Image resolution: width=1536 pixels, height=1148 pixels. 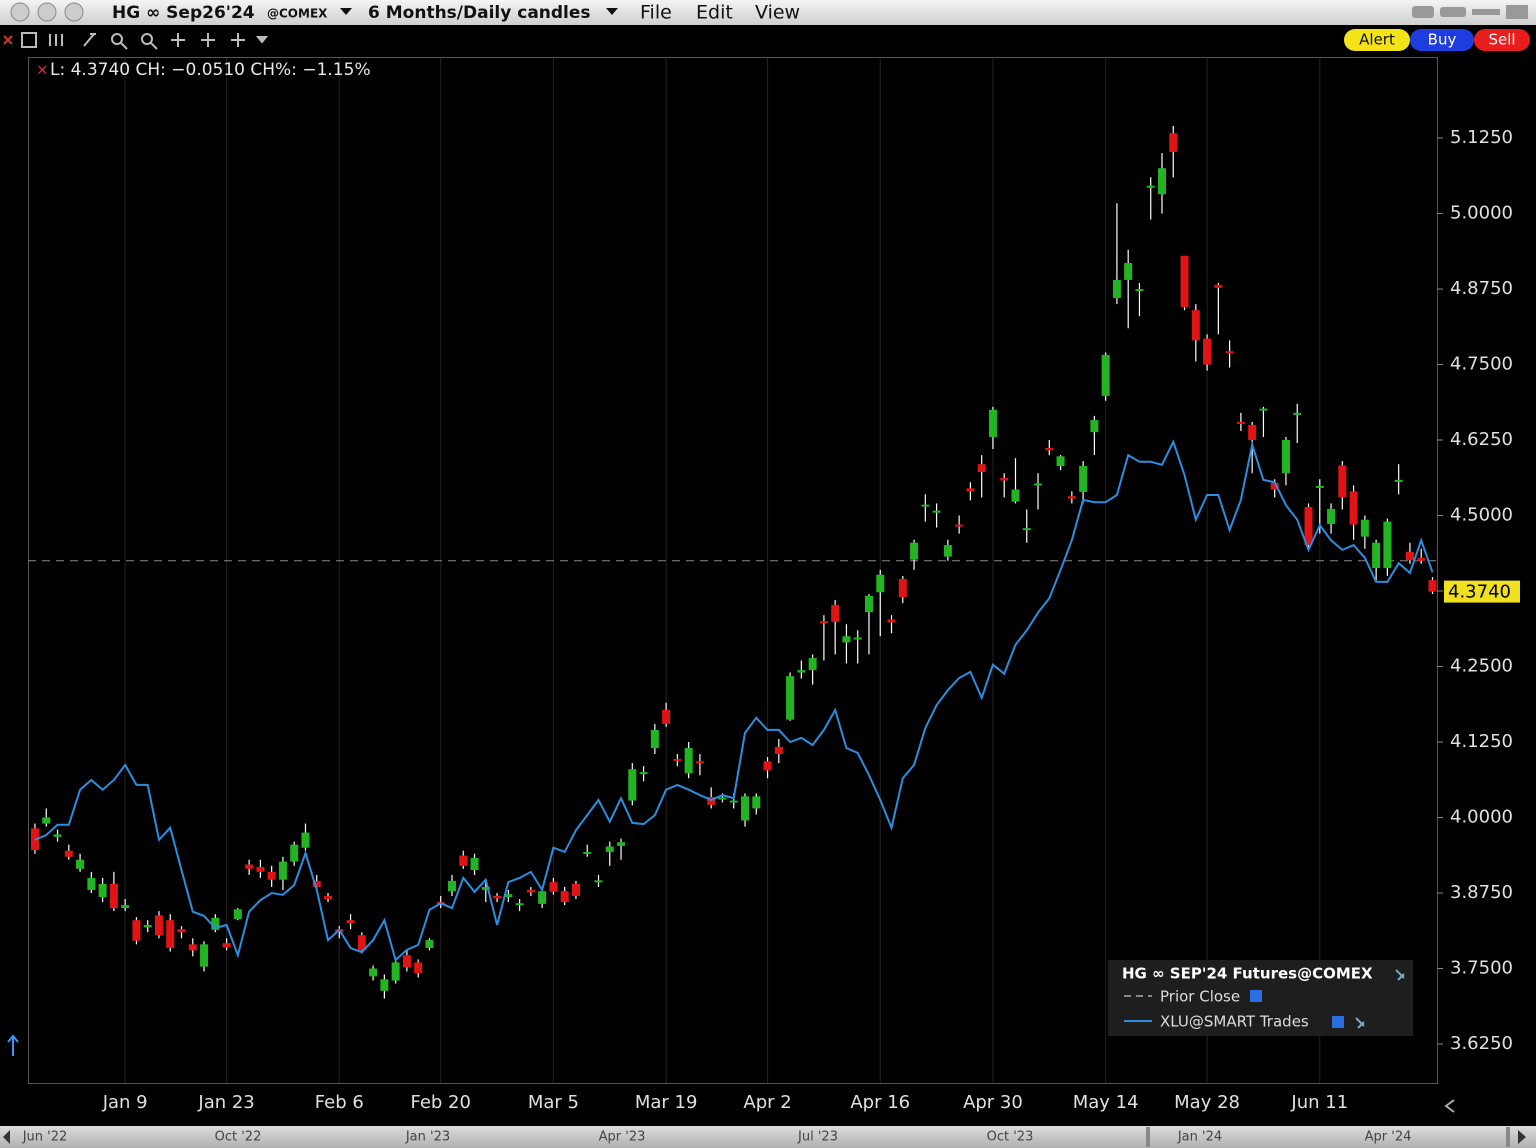 I want to click on alert-button, so click(x=1377, y=40).